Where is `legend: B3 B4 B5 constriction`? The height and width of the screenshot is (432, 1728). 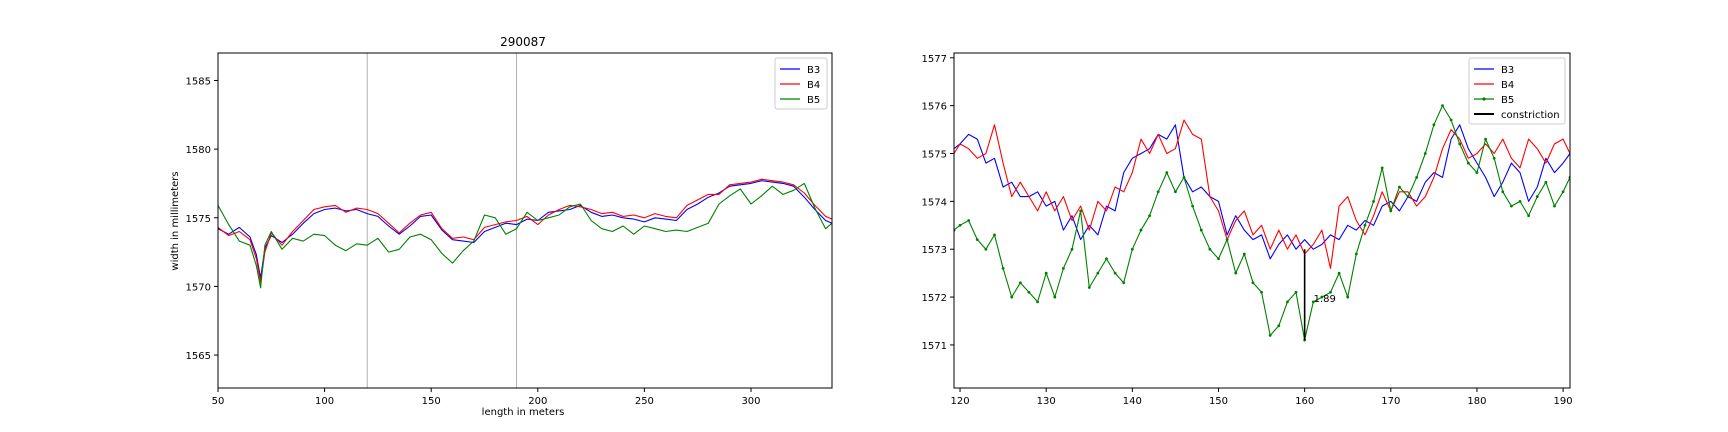
legend: B3 B4 B5 constriction is located at coordinates (1517, 91).